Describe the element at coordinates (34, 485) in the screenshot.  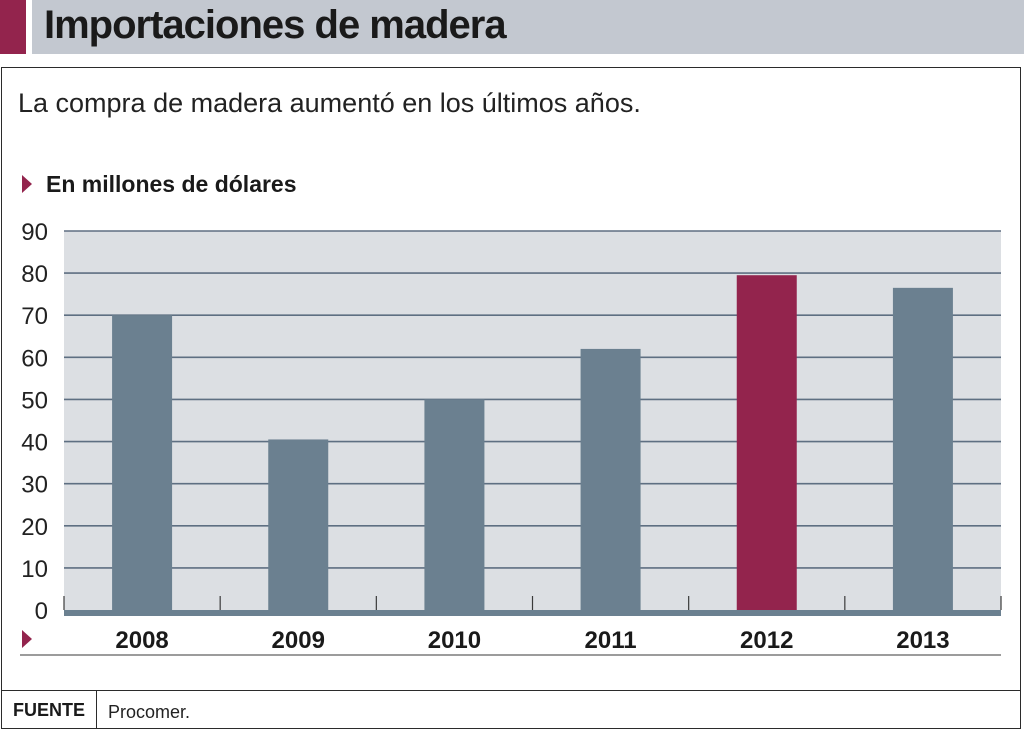
I see `y-tick-label: 30` at that location.